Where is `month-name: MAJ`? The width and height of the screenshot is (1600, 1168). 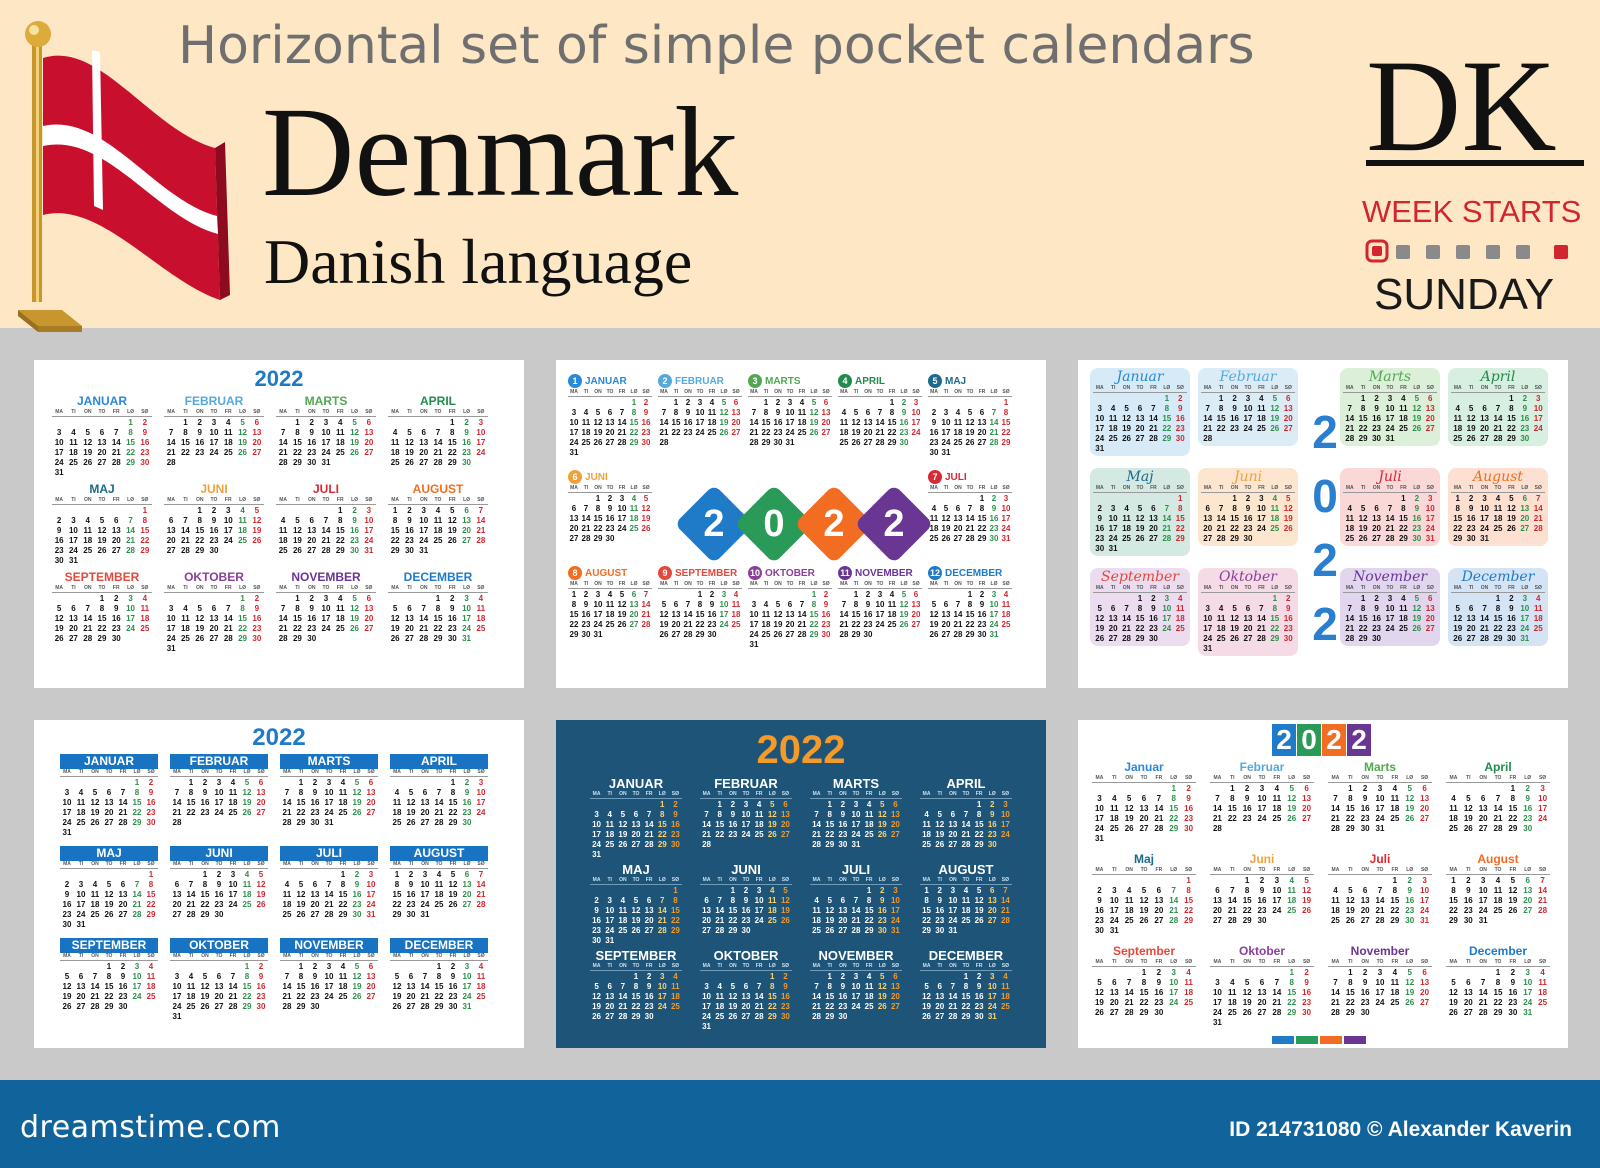 month-name: MAJ is located at coordinates (636, 869).